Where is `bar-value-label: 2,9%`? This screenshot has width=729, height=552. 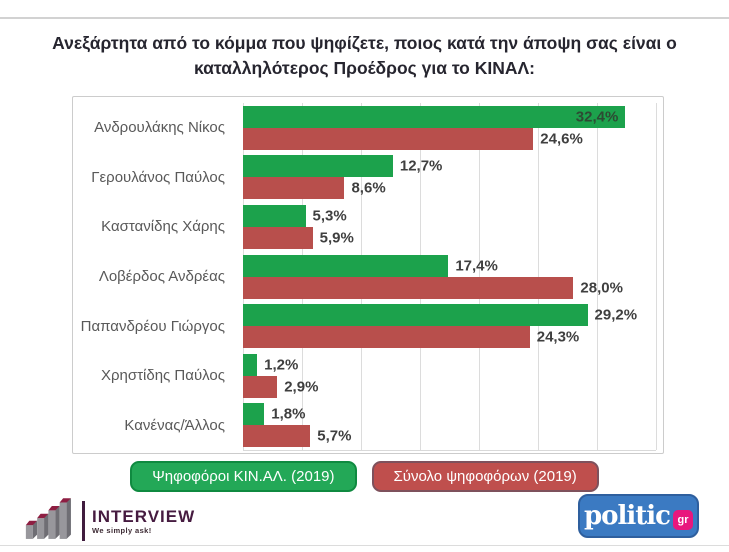 bar-value-label: 2,9% is located at coordinates (301, 387).